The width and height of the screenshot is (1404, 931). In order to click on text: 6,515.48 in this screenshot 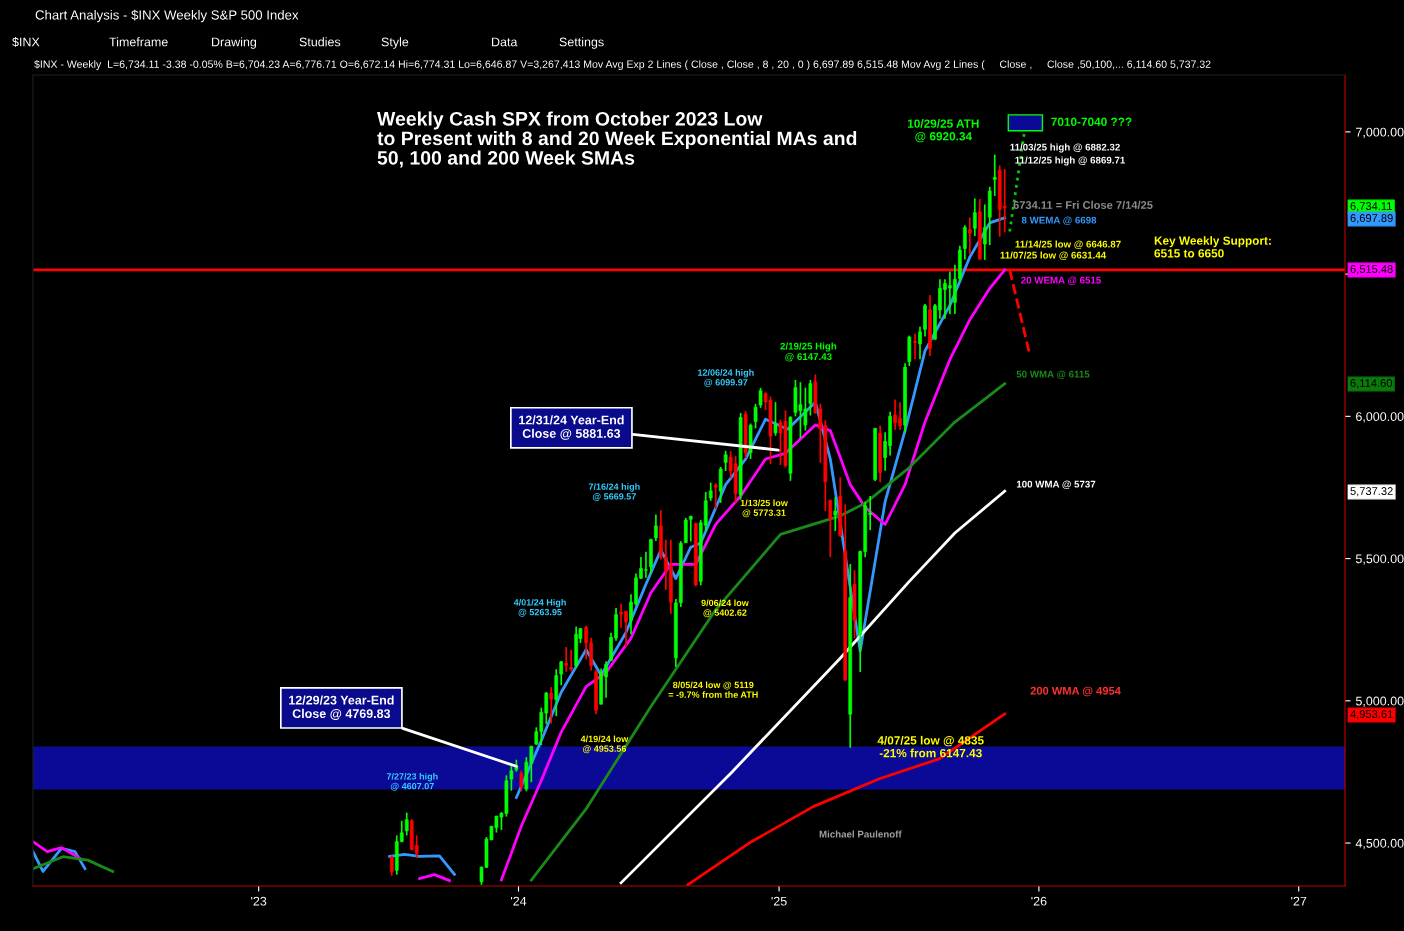, I will do `click(1371, 270)`.